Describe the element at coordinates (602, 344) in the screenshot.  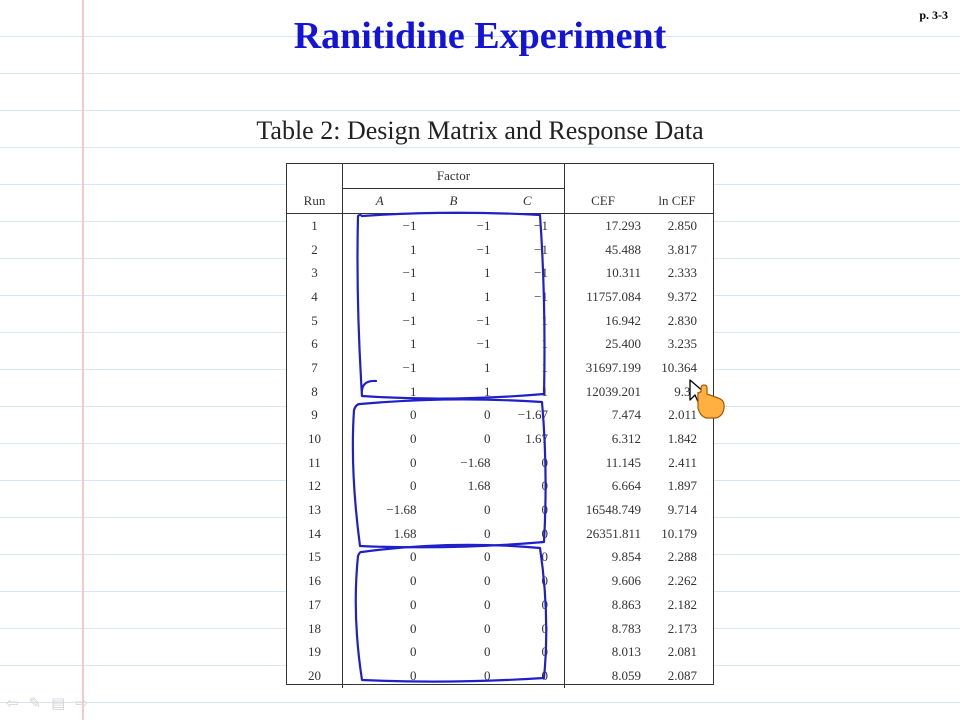
I see `cell-cef: 25.400` at that location.